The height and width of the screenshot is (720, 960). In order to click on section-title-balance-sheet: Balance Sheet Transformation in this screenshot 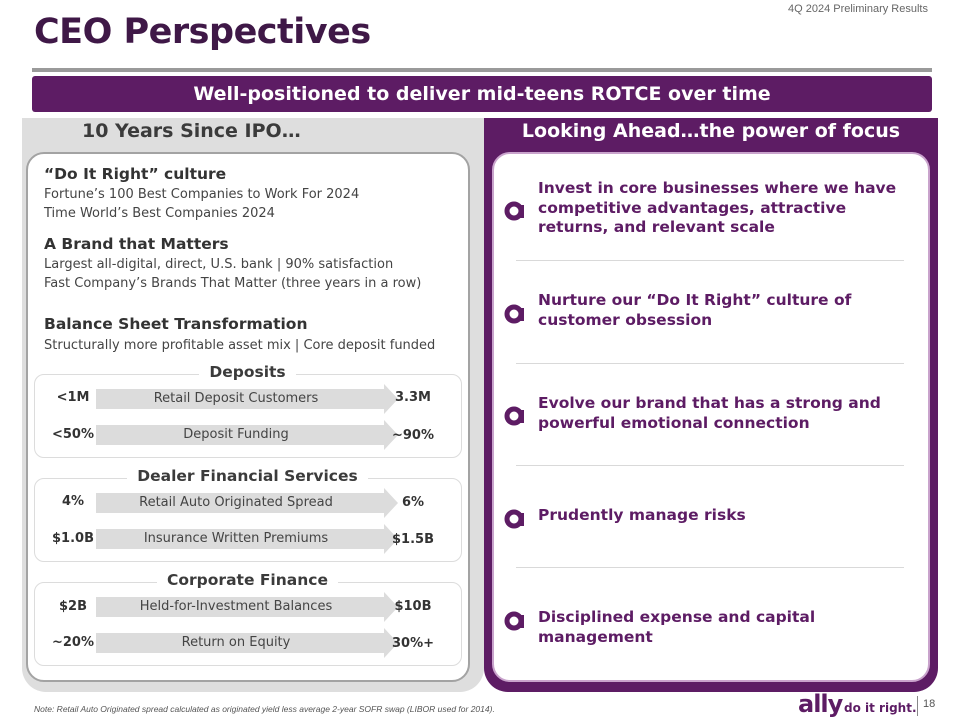, I will do `click(176, 324)`.